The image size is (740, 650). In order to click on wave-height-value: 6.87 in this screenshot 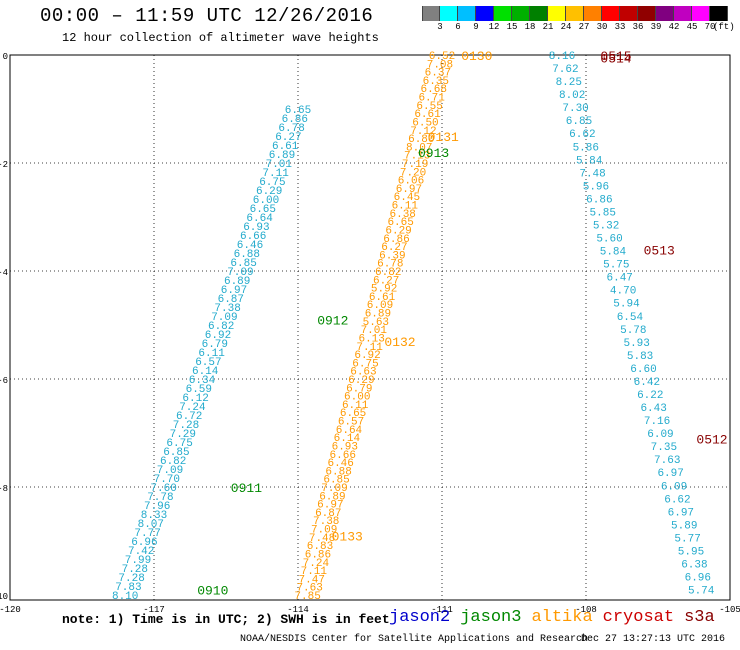, I will do `click(231, 300)`.